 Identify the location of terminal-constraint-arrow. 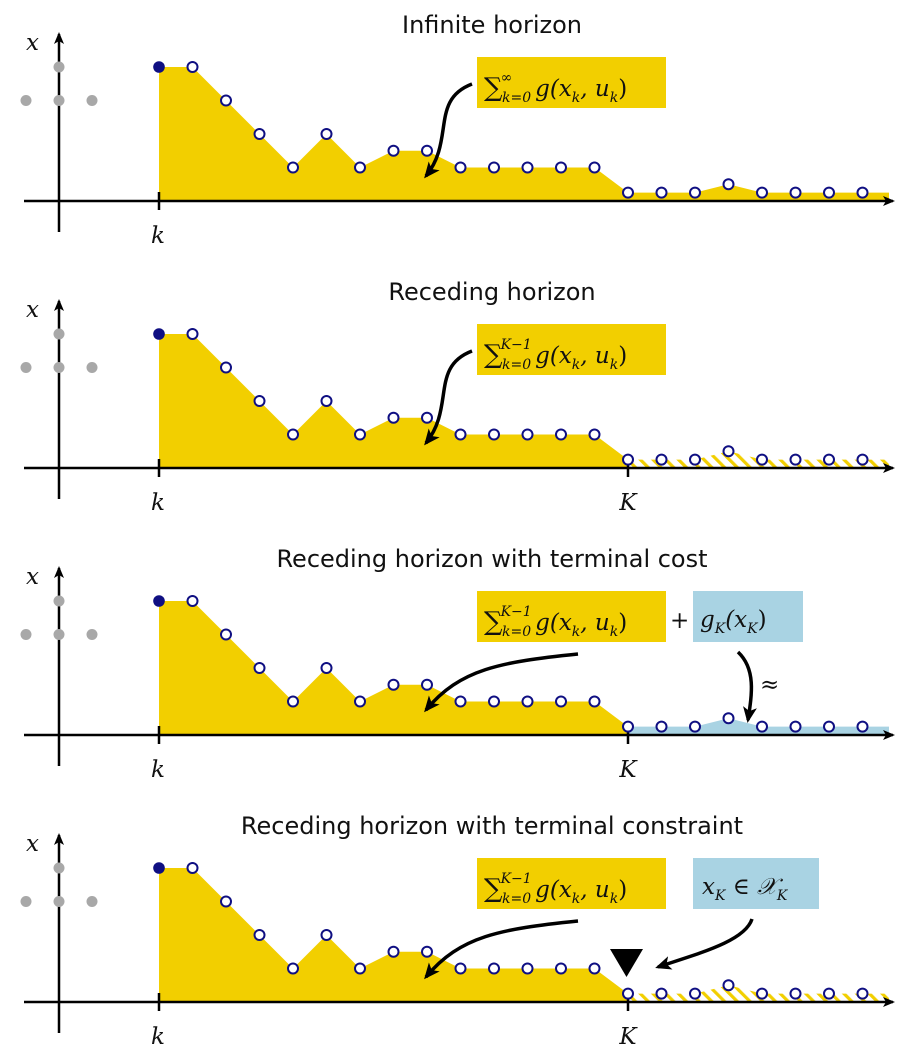
(704, 944).